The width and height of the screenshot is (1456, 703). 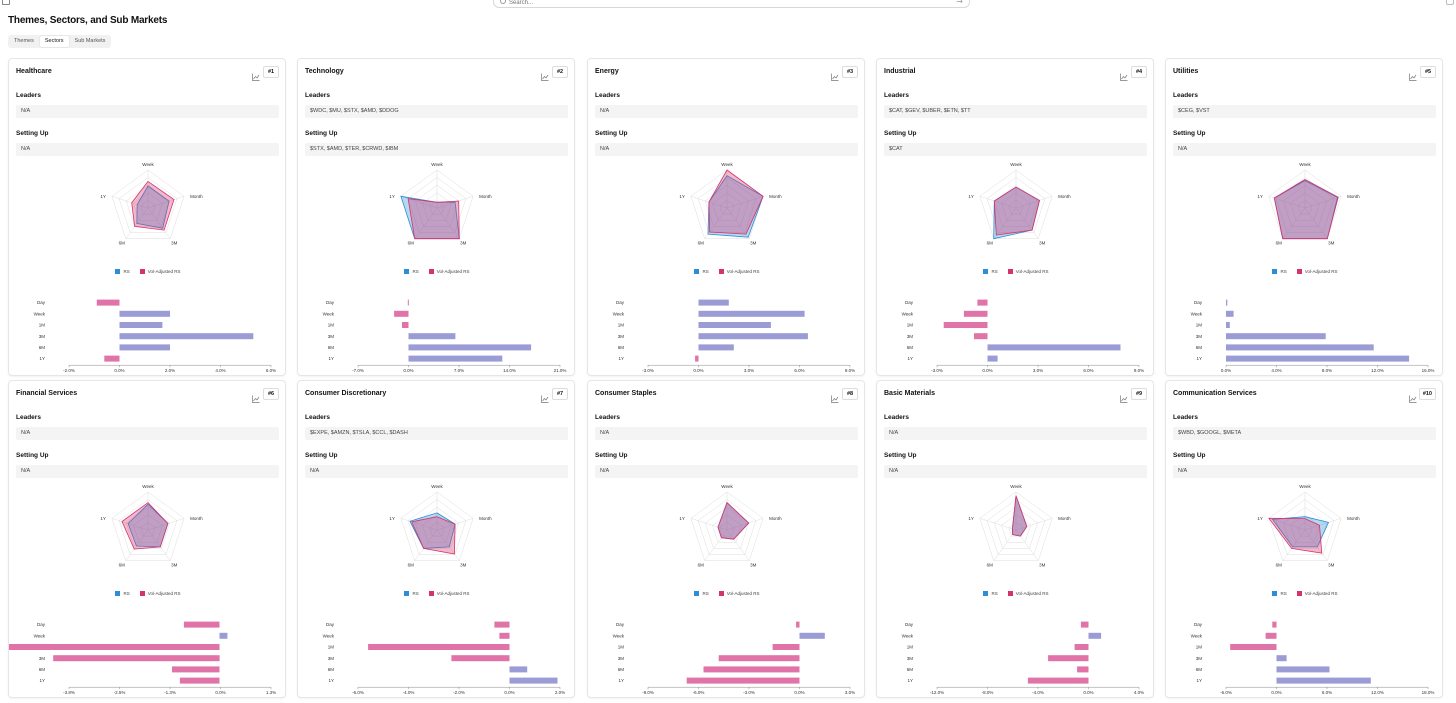 I want to click on tab-sectors: Sectors, so click(x=54, y=41).